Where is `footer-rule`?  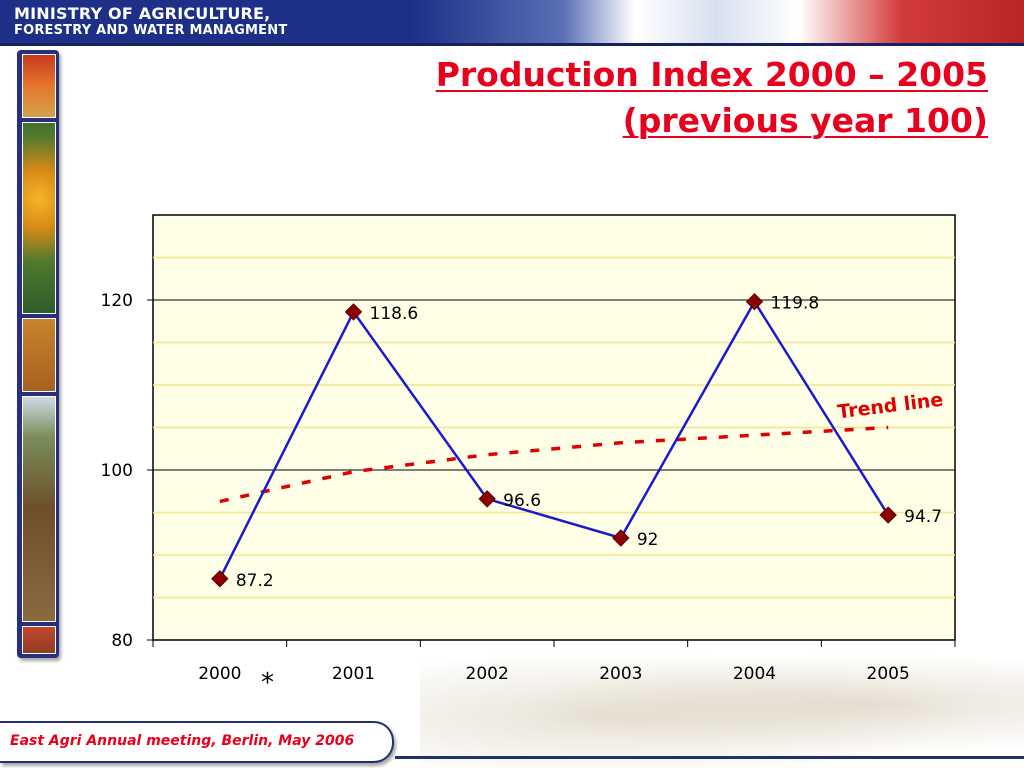 footer-rule is located at coordinates (709, 757).